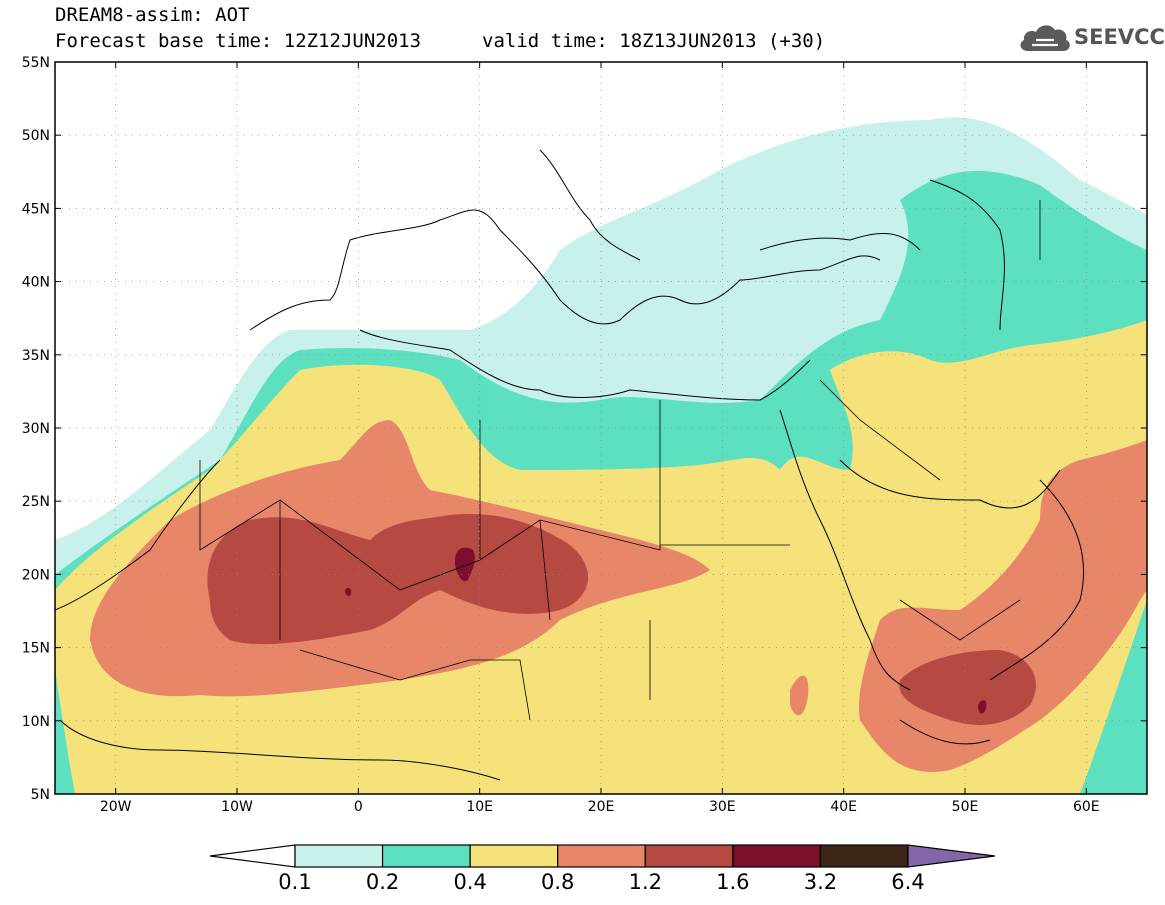  What do you see at coordinates (358, 807) in the screenshot?
I see `lon-label: 0` at bounding box center [358, 807].